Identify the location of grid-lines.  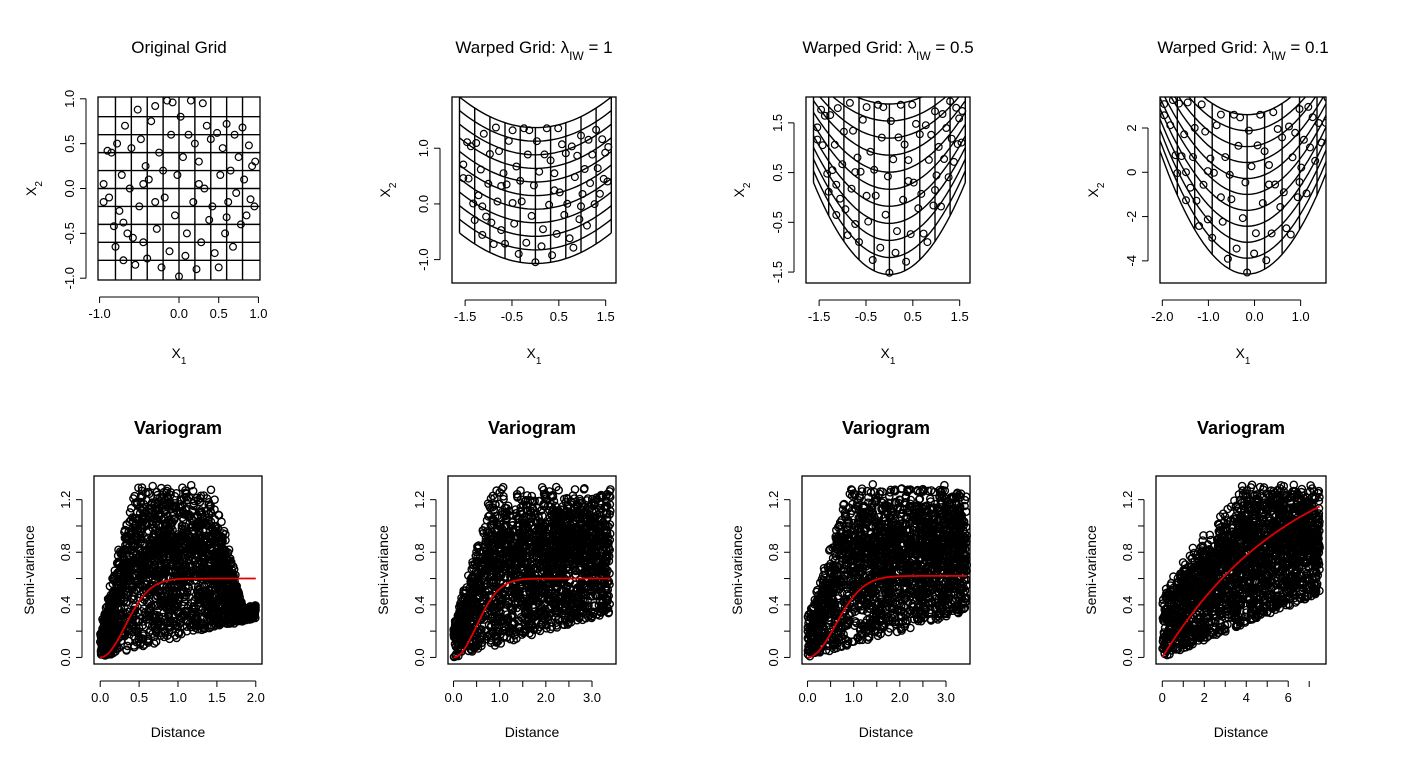
(179, 188).